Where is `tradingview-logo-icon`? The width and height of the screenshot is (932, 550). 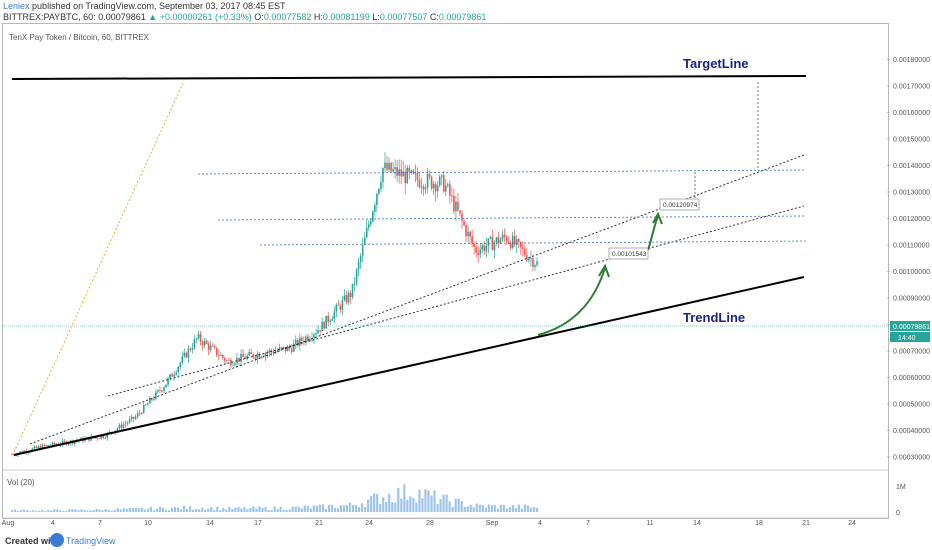 tradingview-logo-icon is located at coordinates (57, 540).